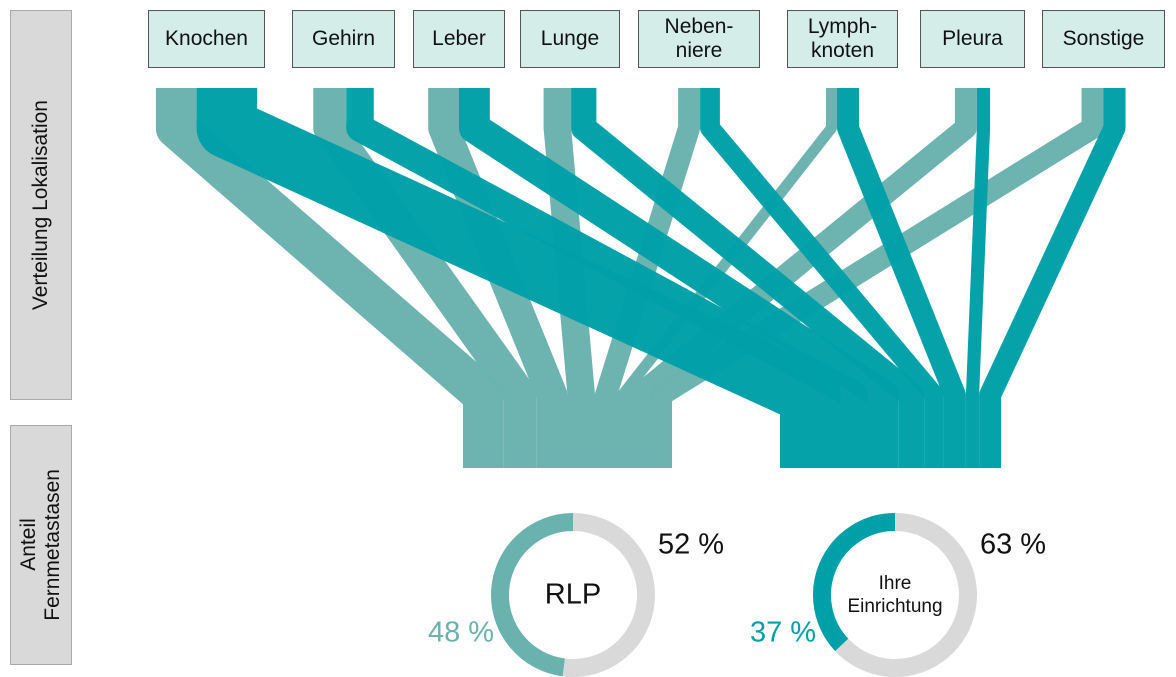 The height and width of the screenshot is (677, 1176). I want to click on side-label: Verteilung Lokalisation, so click(40, 205).